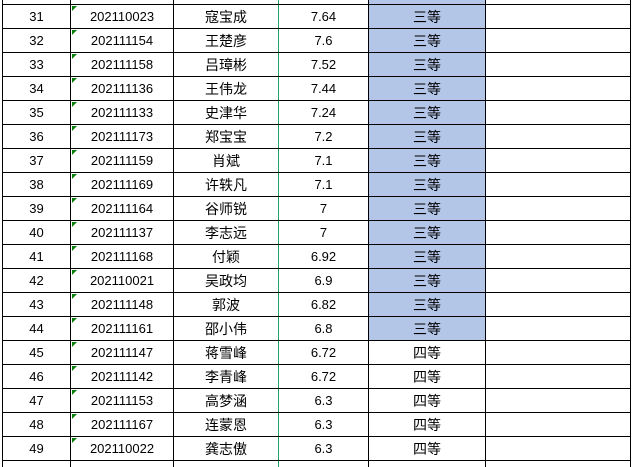  What do you see at coordinates (226, 304) in the screenshot?
I see `name-cell: 郭波` at bounding box center [226, 304].